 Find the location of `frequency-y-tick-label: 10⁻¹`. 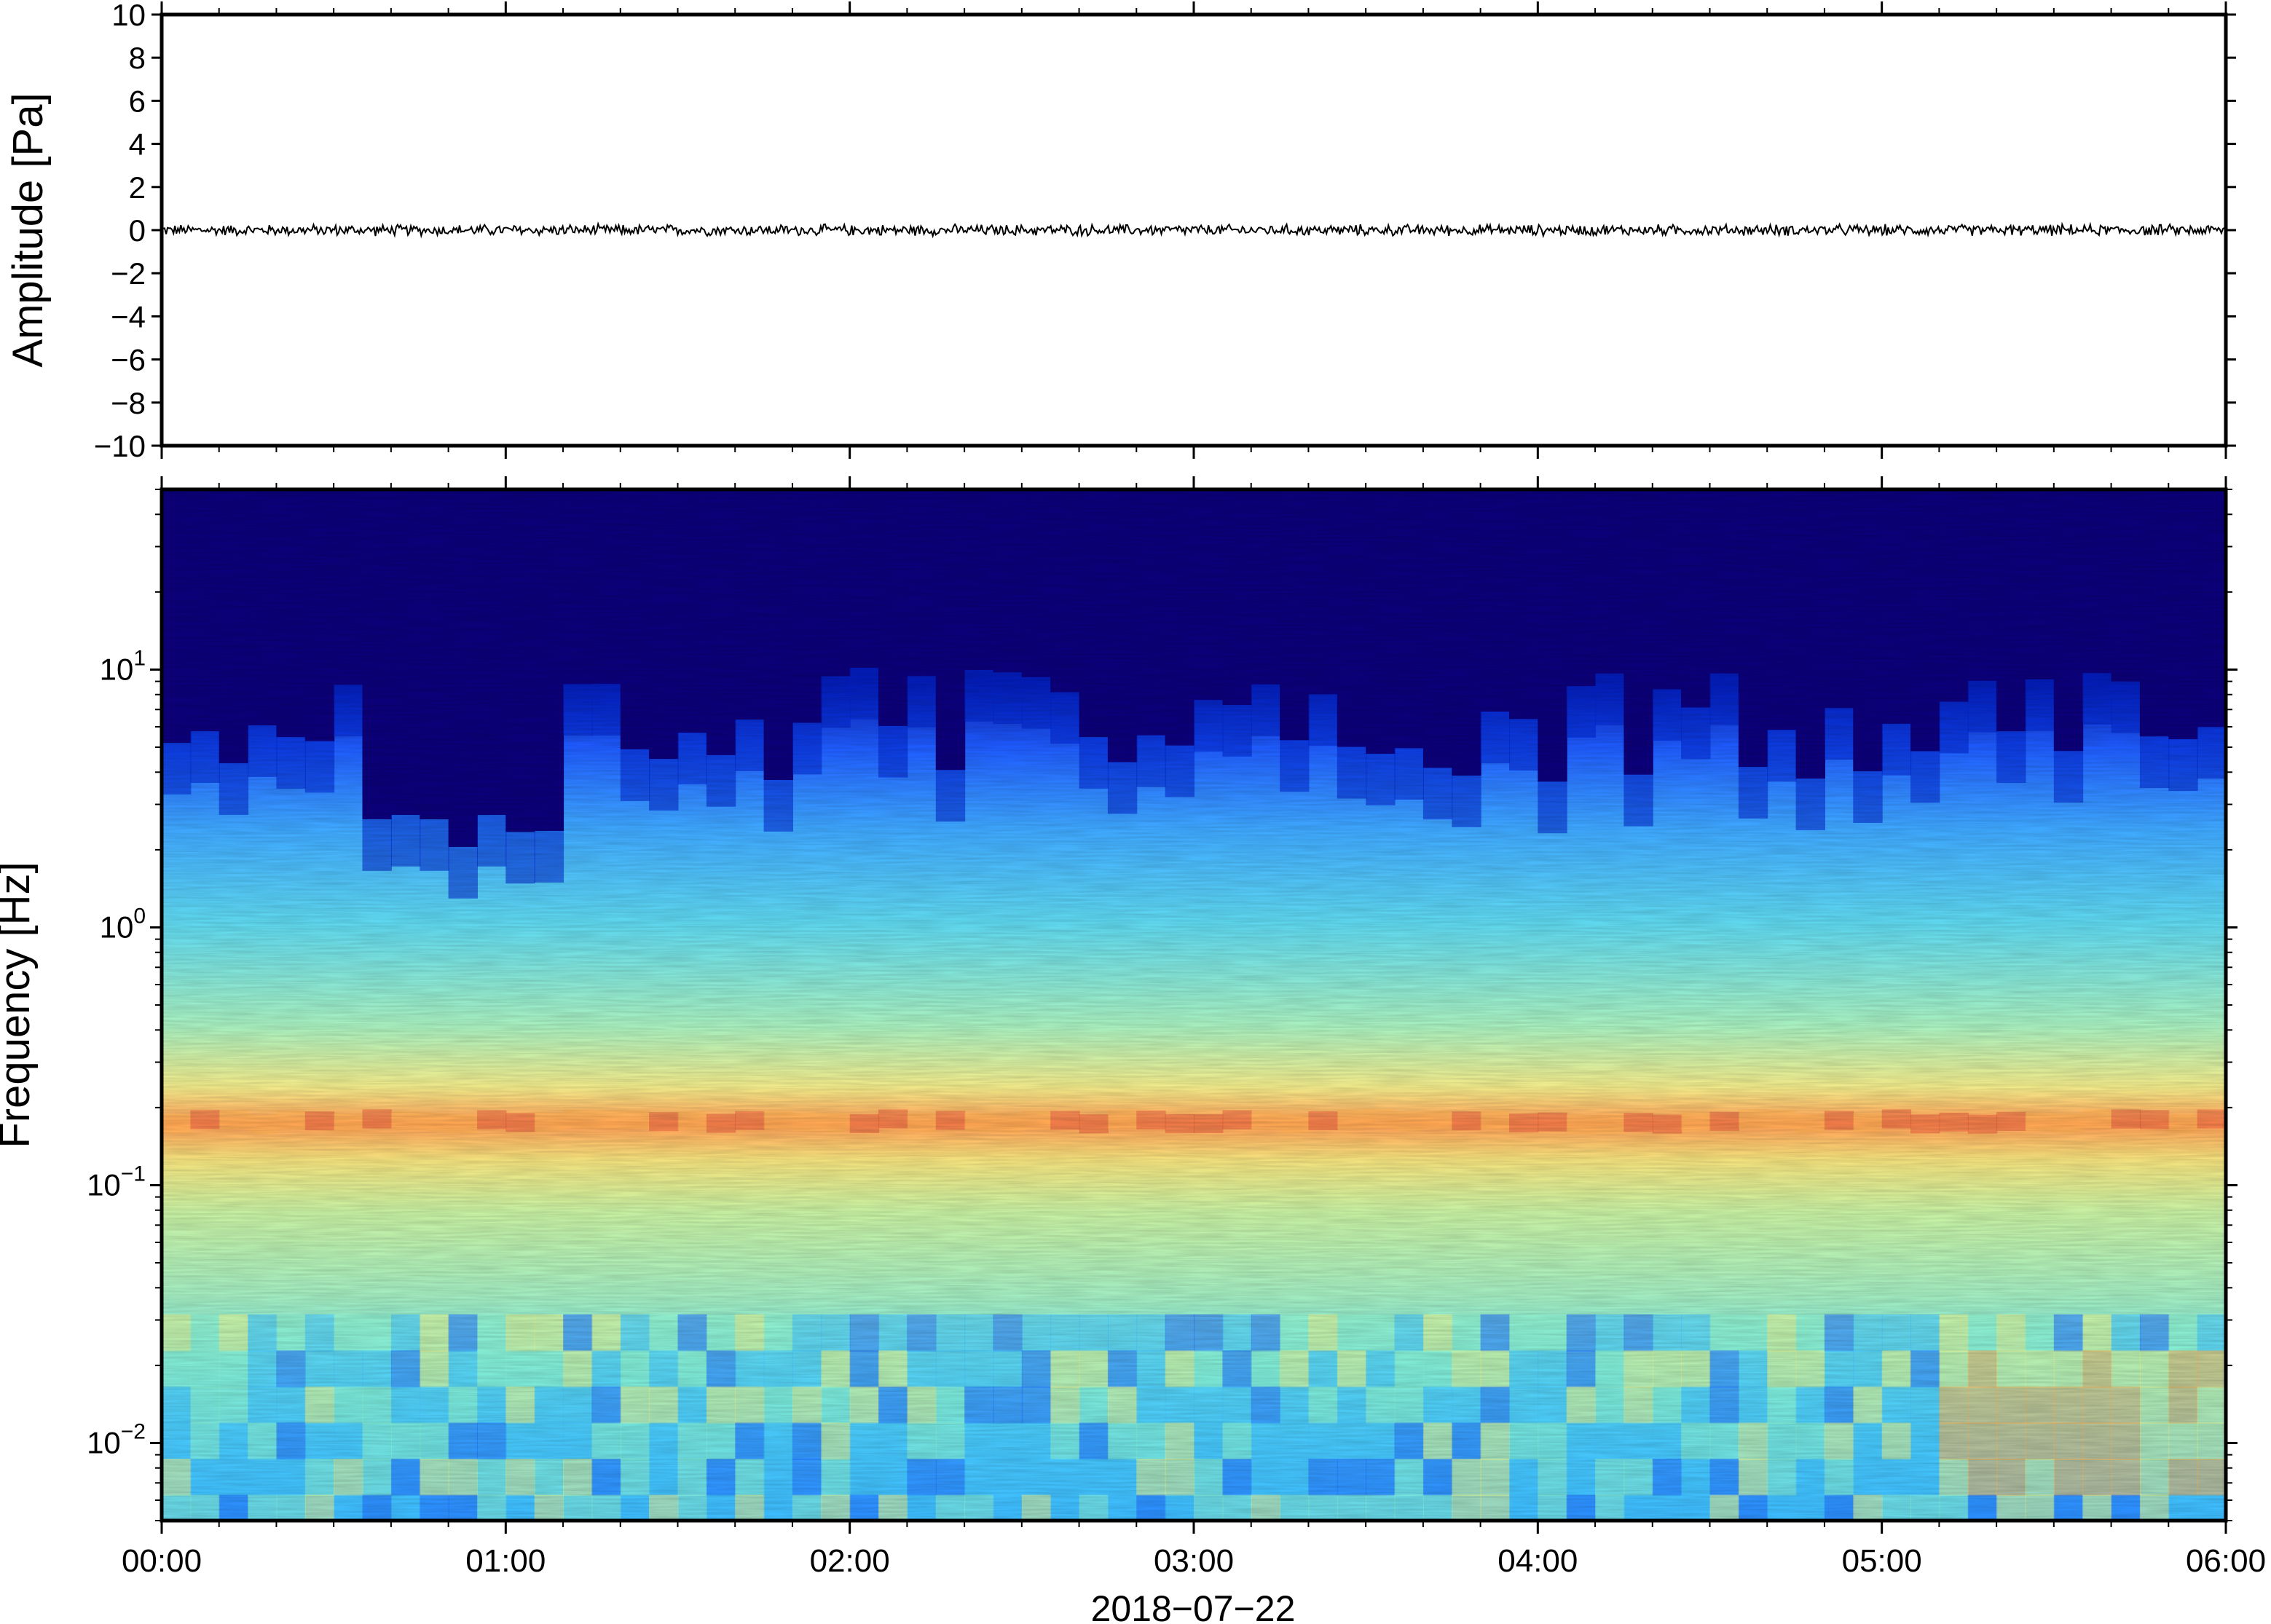

frequency-y-tick-label: 10⁻¹ is located at coordinates (116, 1182).